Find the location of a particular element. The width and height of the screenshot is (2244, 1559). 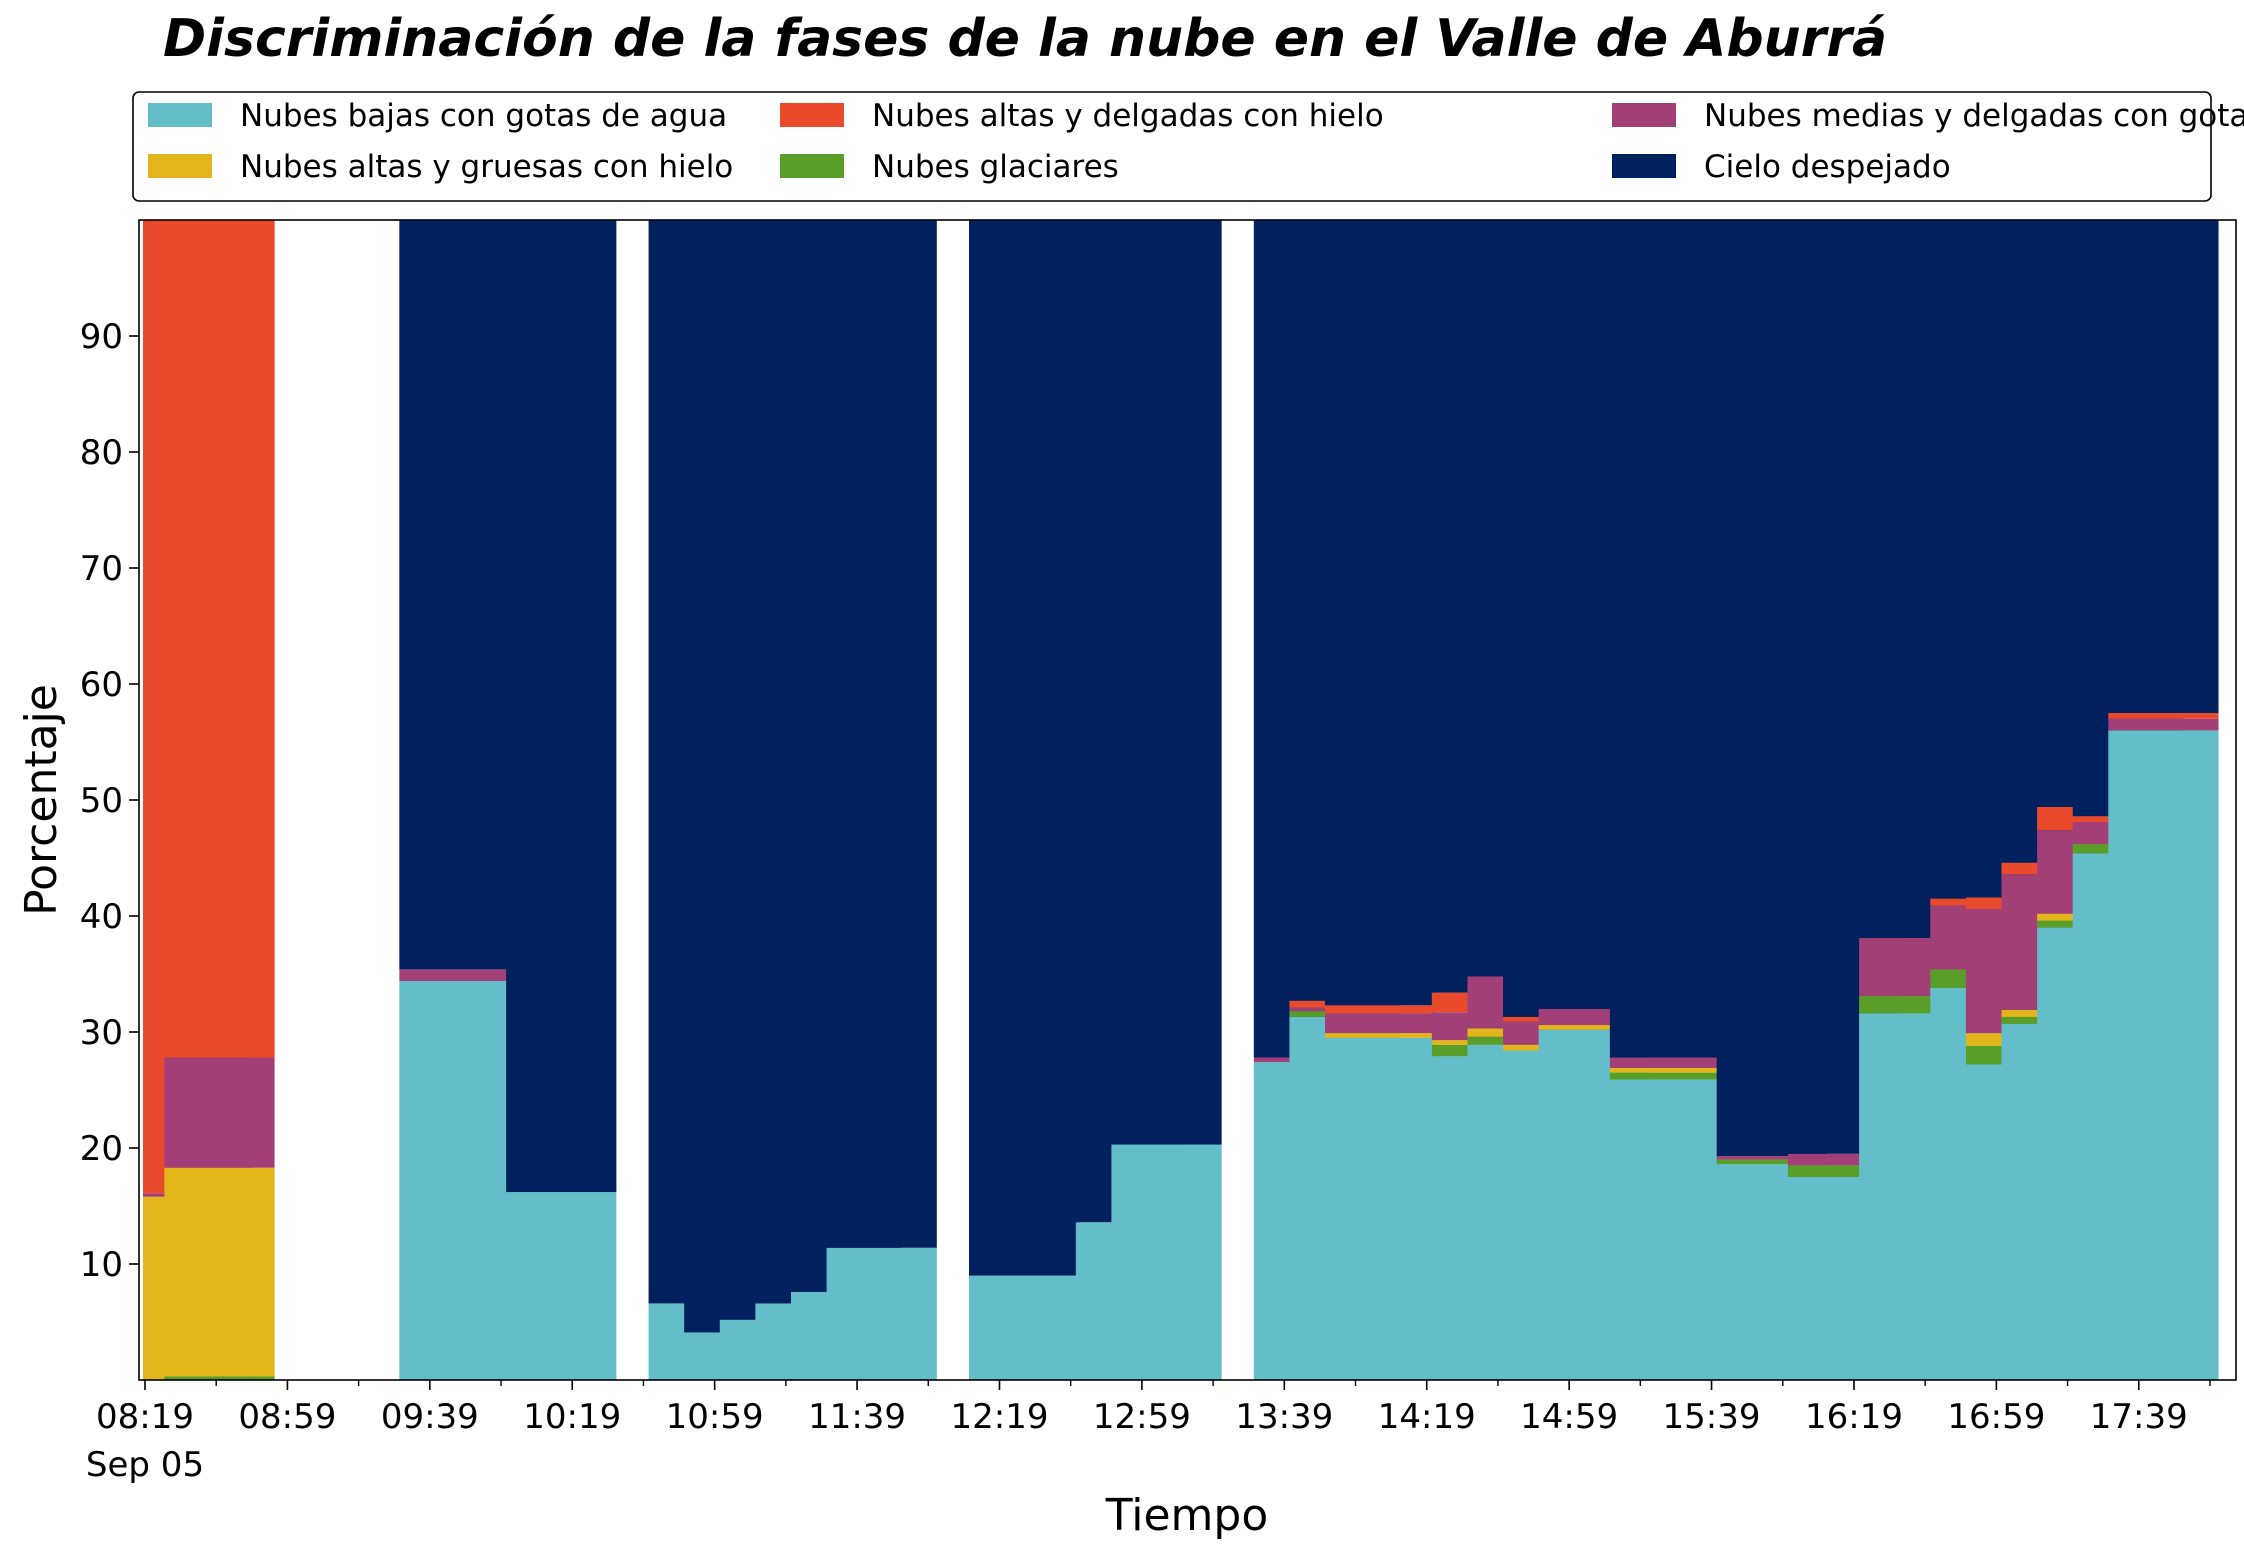

x-tick-label: 16:19 is located at coordinates (1854, 1417).